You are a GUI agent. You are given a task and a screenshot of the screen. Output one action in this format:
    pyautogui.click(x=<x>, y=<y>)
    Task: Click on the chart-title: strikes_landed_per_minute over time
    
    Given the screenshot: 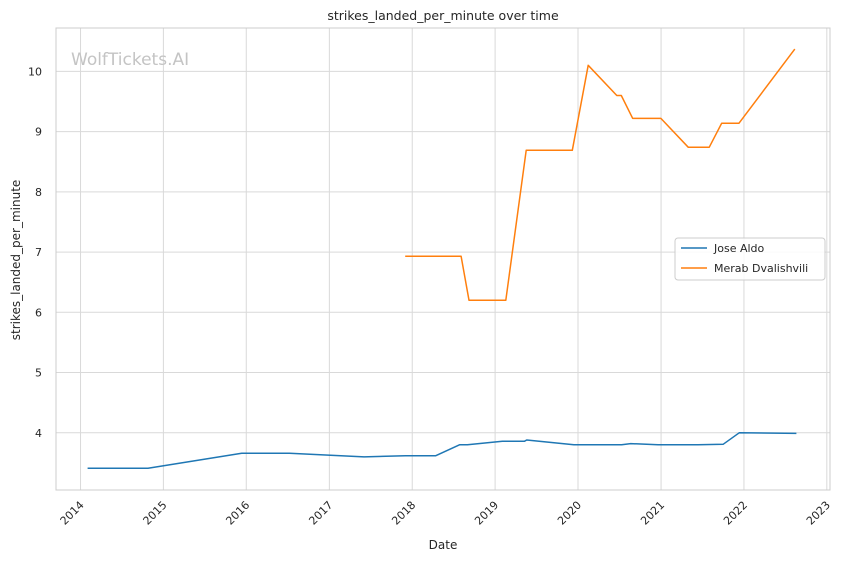 What is the action you would take?
    pyautogui.click(x=443, y=15)
    